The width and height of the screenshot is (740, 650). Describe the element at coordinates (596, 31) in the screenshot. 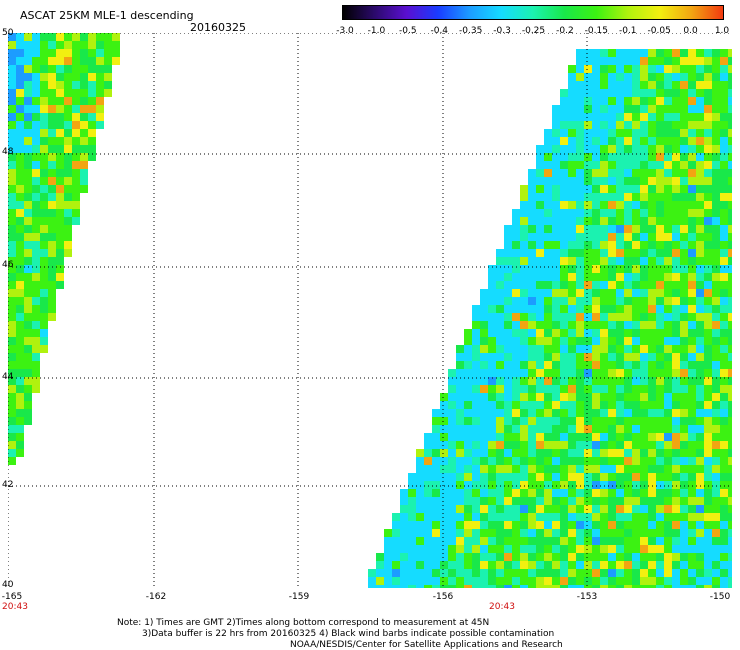

I see `colorbar-label: -0.15` at that location.